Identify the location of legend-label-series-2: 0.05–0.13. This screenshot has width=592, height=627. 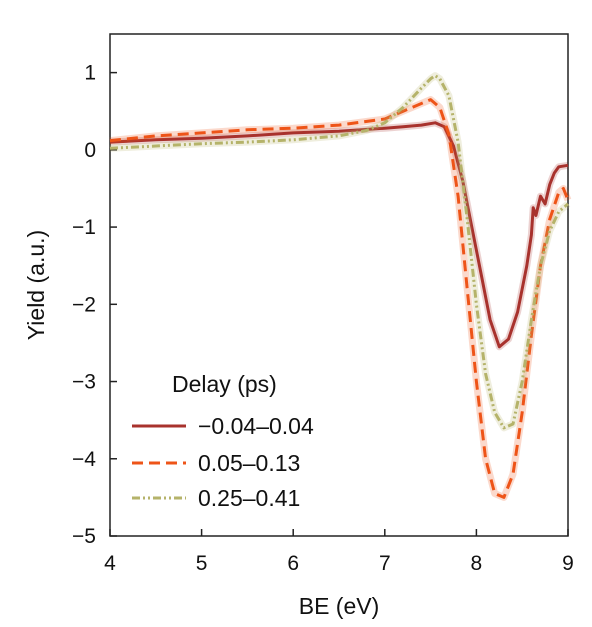
(249, 463).